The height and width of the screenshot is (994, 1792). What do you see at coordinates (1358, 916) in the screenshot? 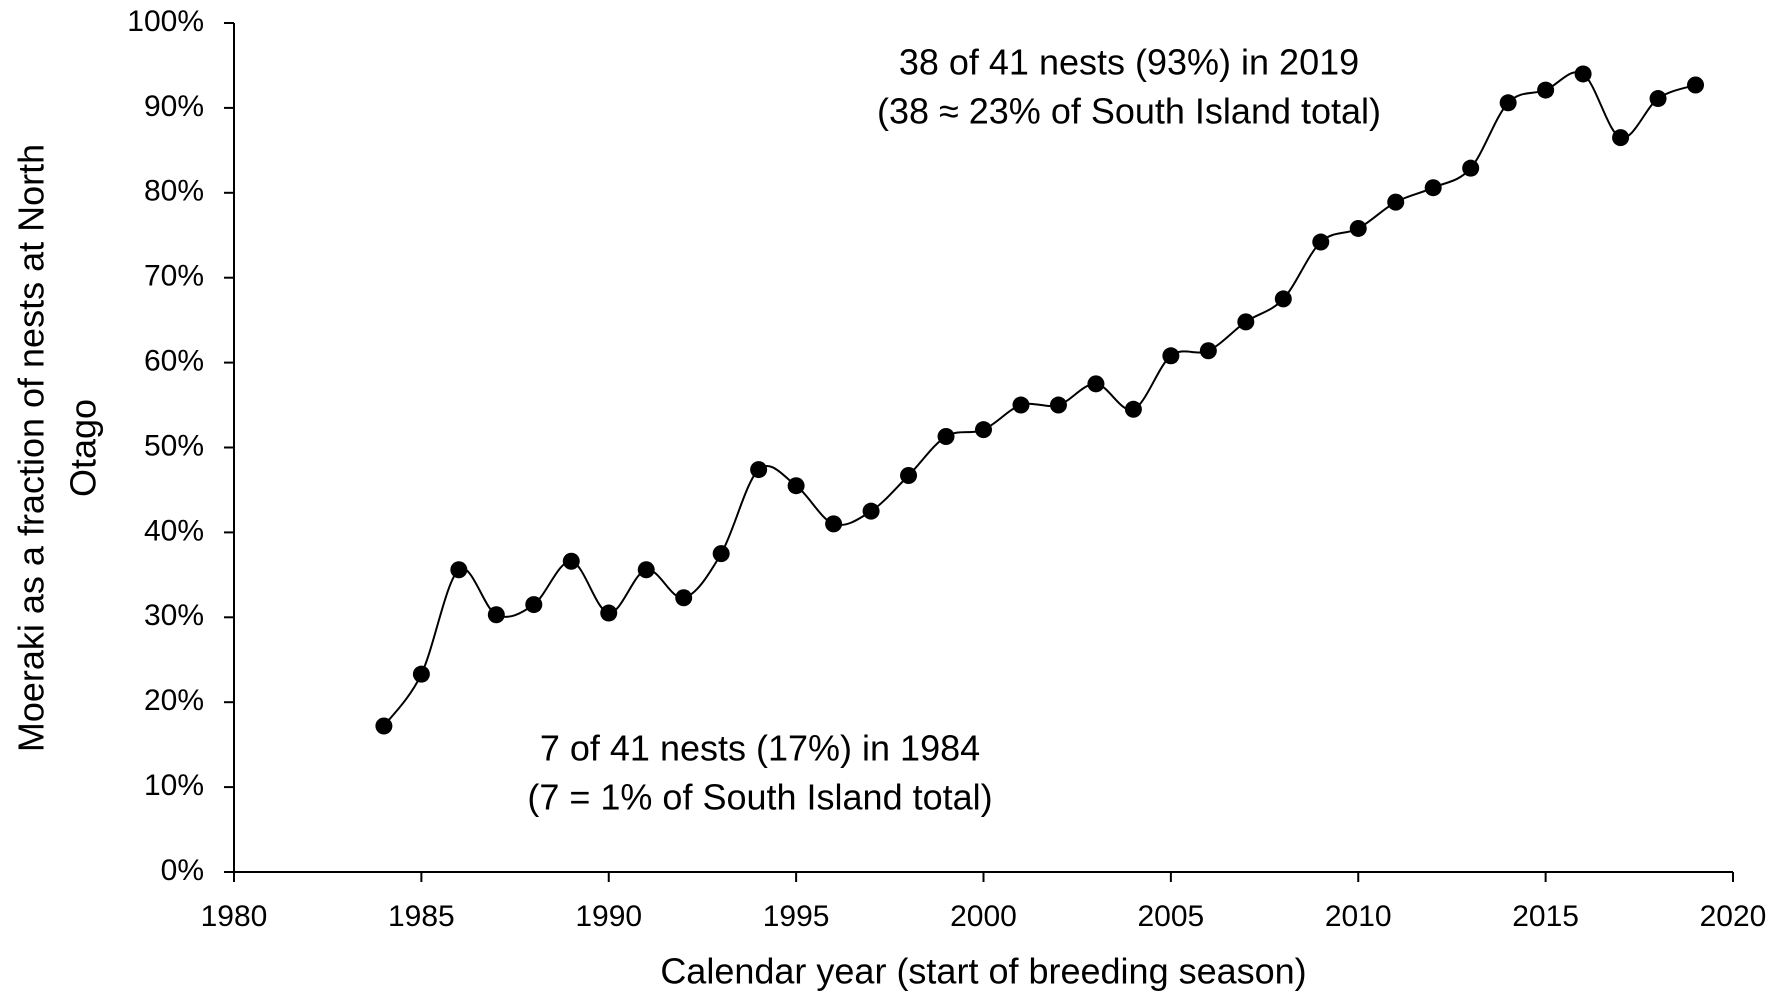
I see `x-tick-label: 2010` at bounding box center [1358, 916].